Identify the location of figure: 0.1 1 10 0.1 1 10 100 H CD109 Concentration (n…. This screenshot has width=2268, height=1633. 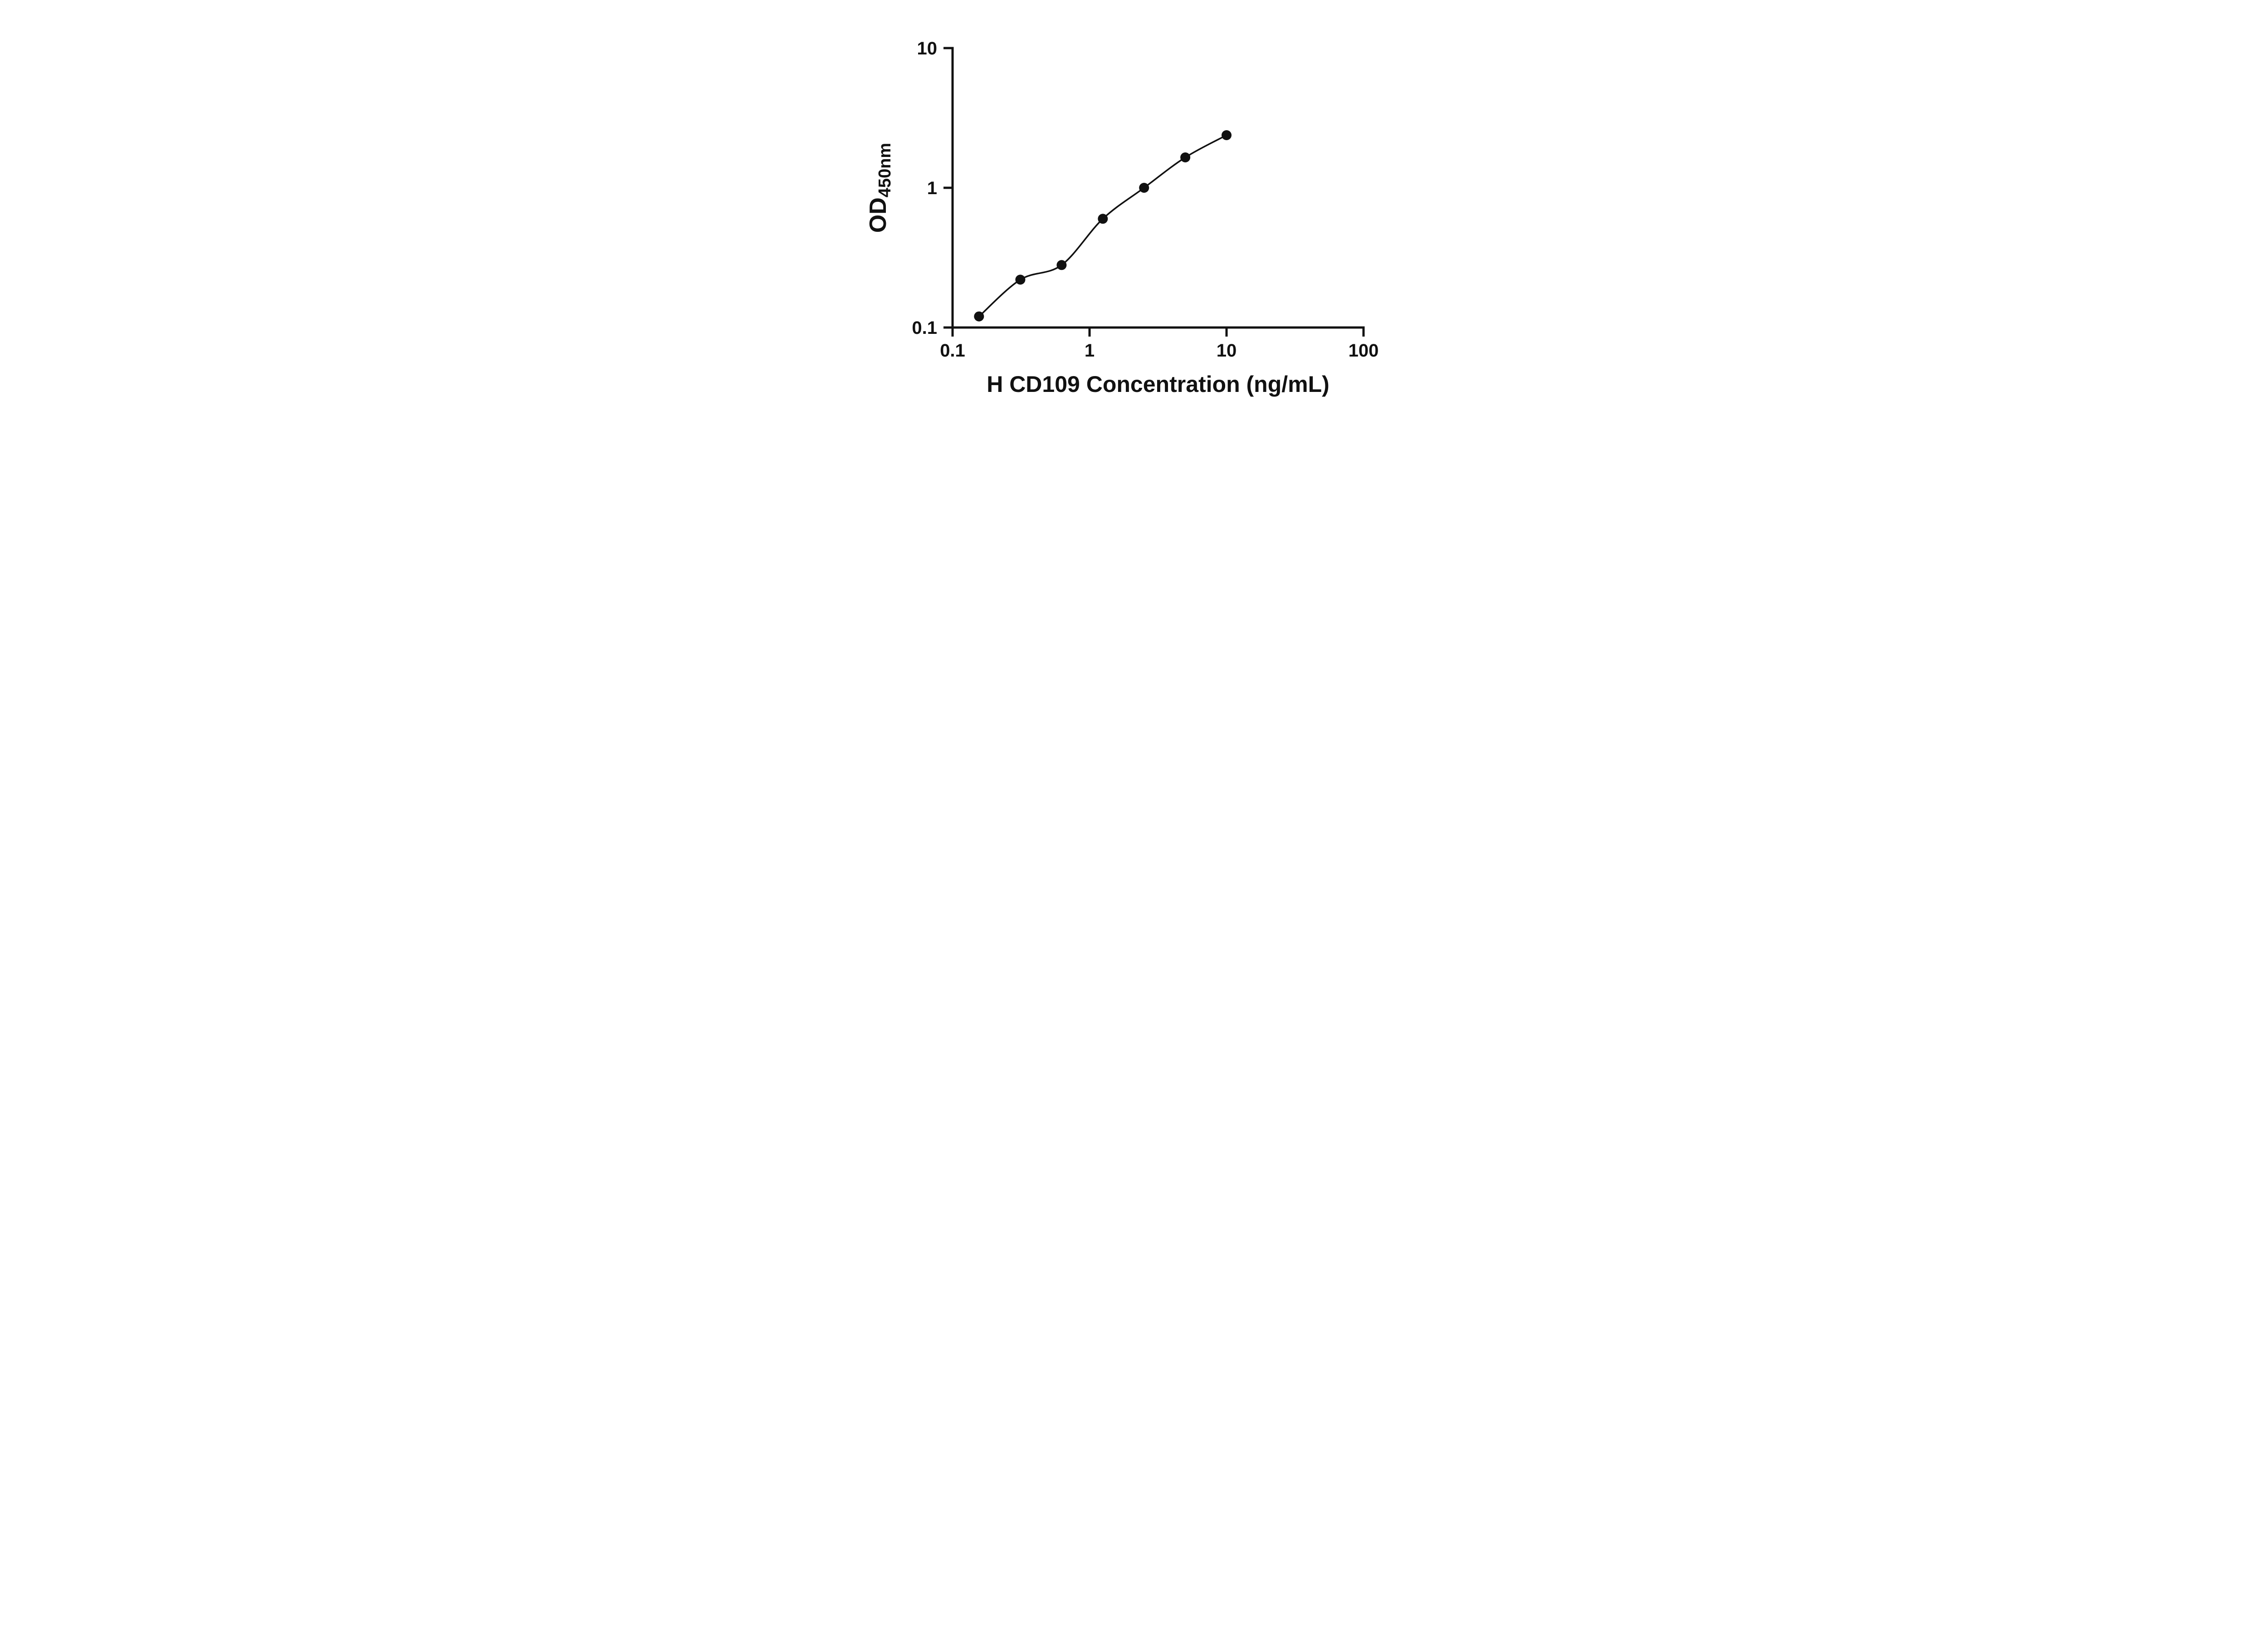
(1134, 215).